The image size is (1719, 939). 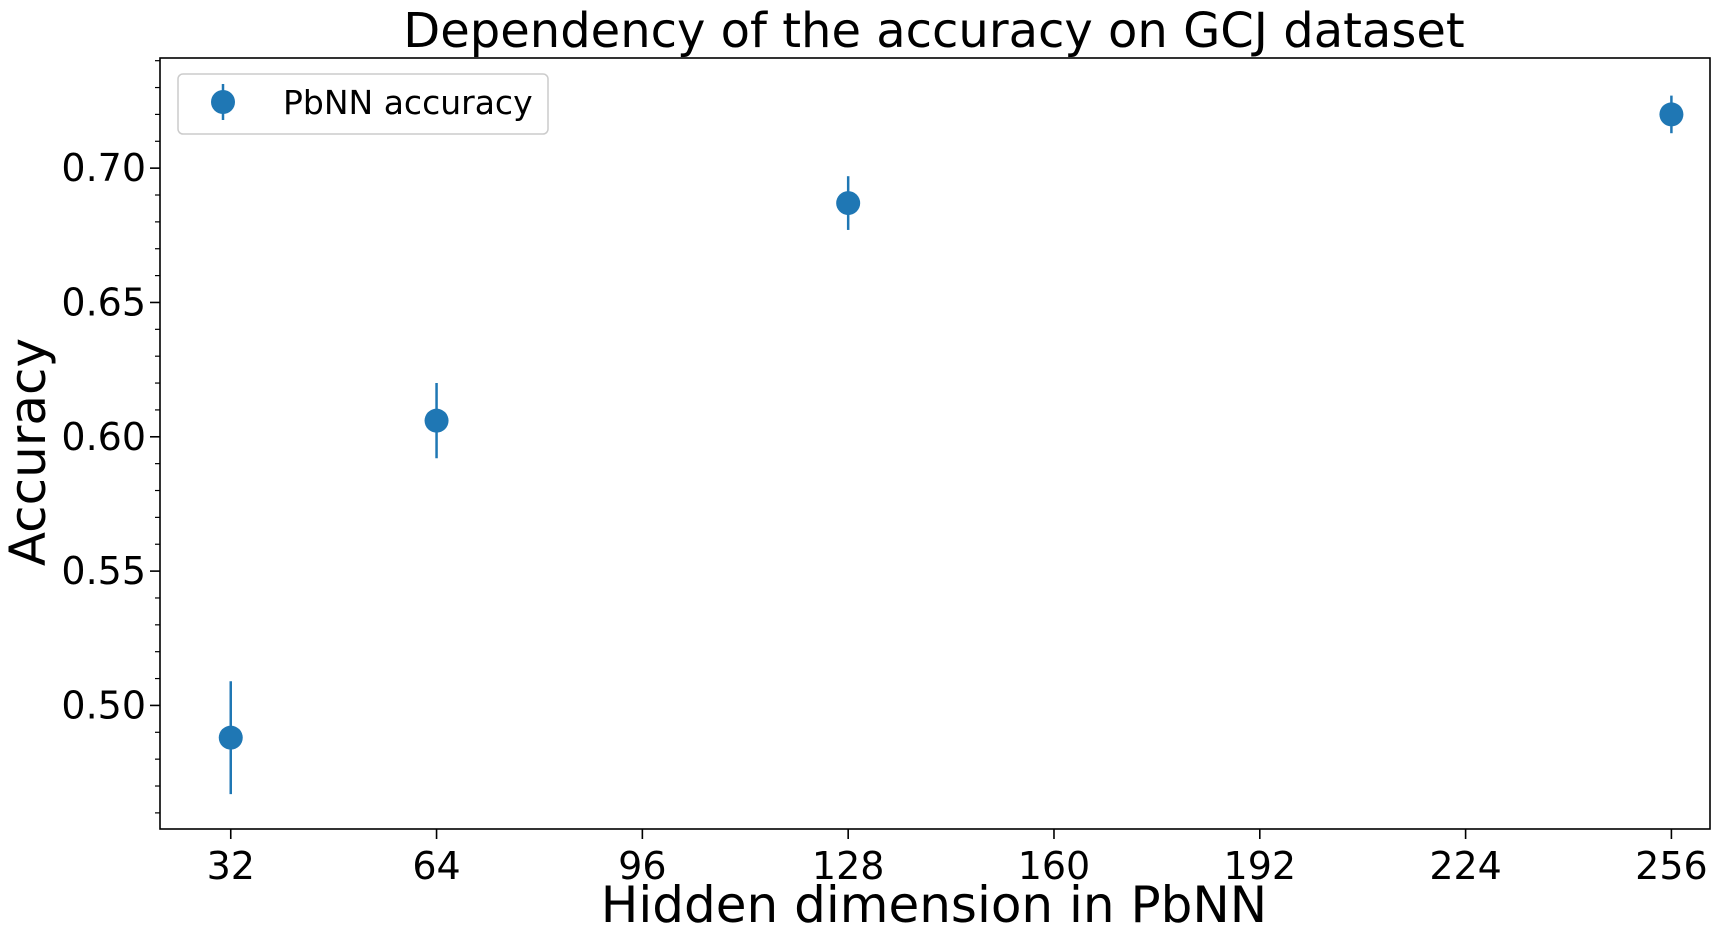 What do you see at coordinates (103, 437) in the screenshot?
I see `y-tick-label: 0.60` at bounding box center [103, 437].